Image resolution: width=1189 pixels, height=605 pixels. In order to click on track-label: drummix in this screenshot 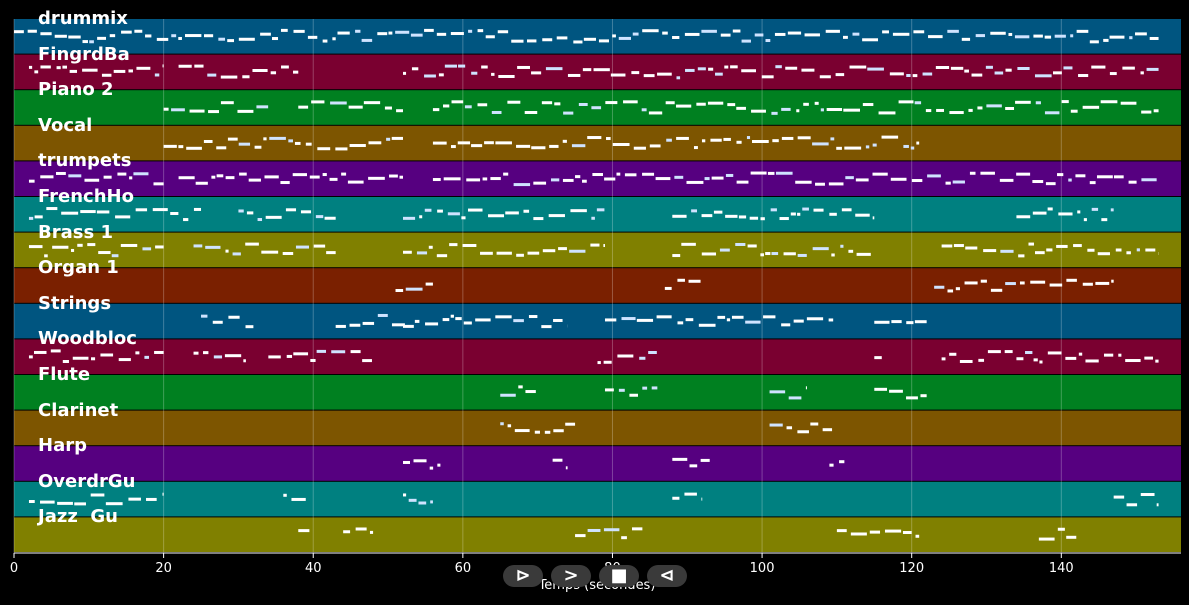, I will do `click(83, 18)`.